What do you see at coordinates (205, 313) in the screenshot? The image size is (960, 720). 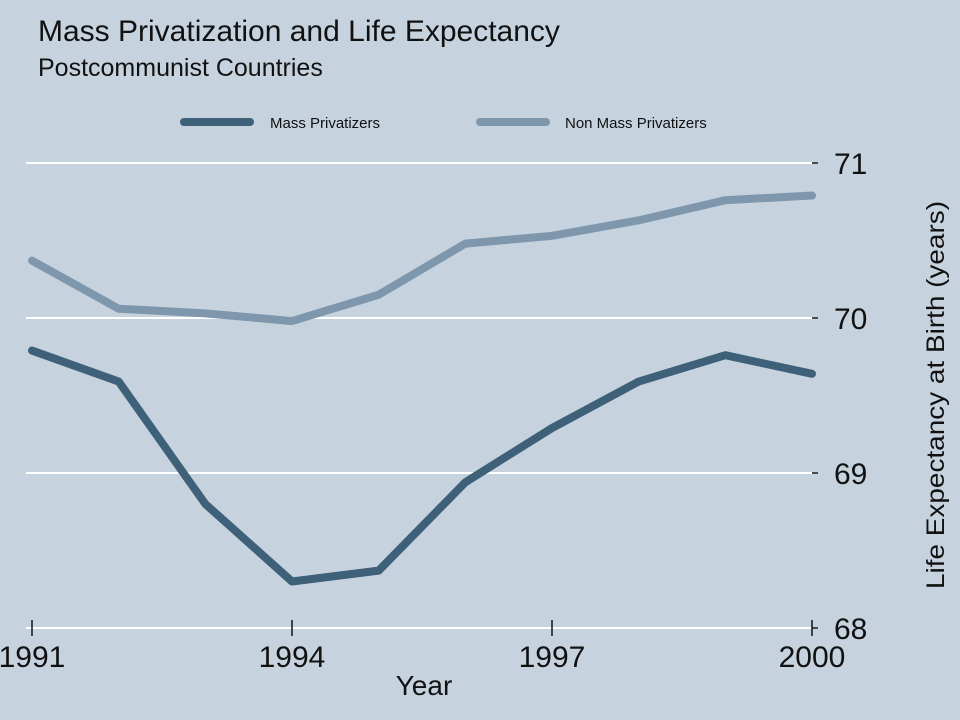 I see `data-point-non-mass-privatizers-1993` at bounding box center [205, 313].